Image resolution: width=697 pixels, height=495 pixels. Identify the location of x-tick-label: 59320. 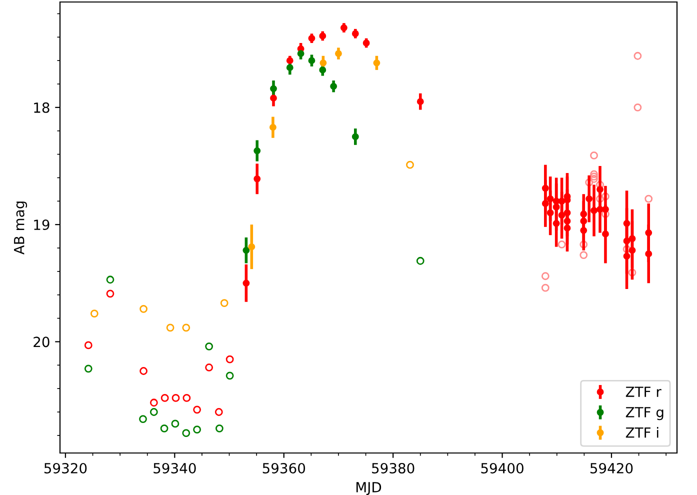
(65, 468).